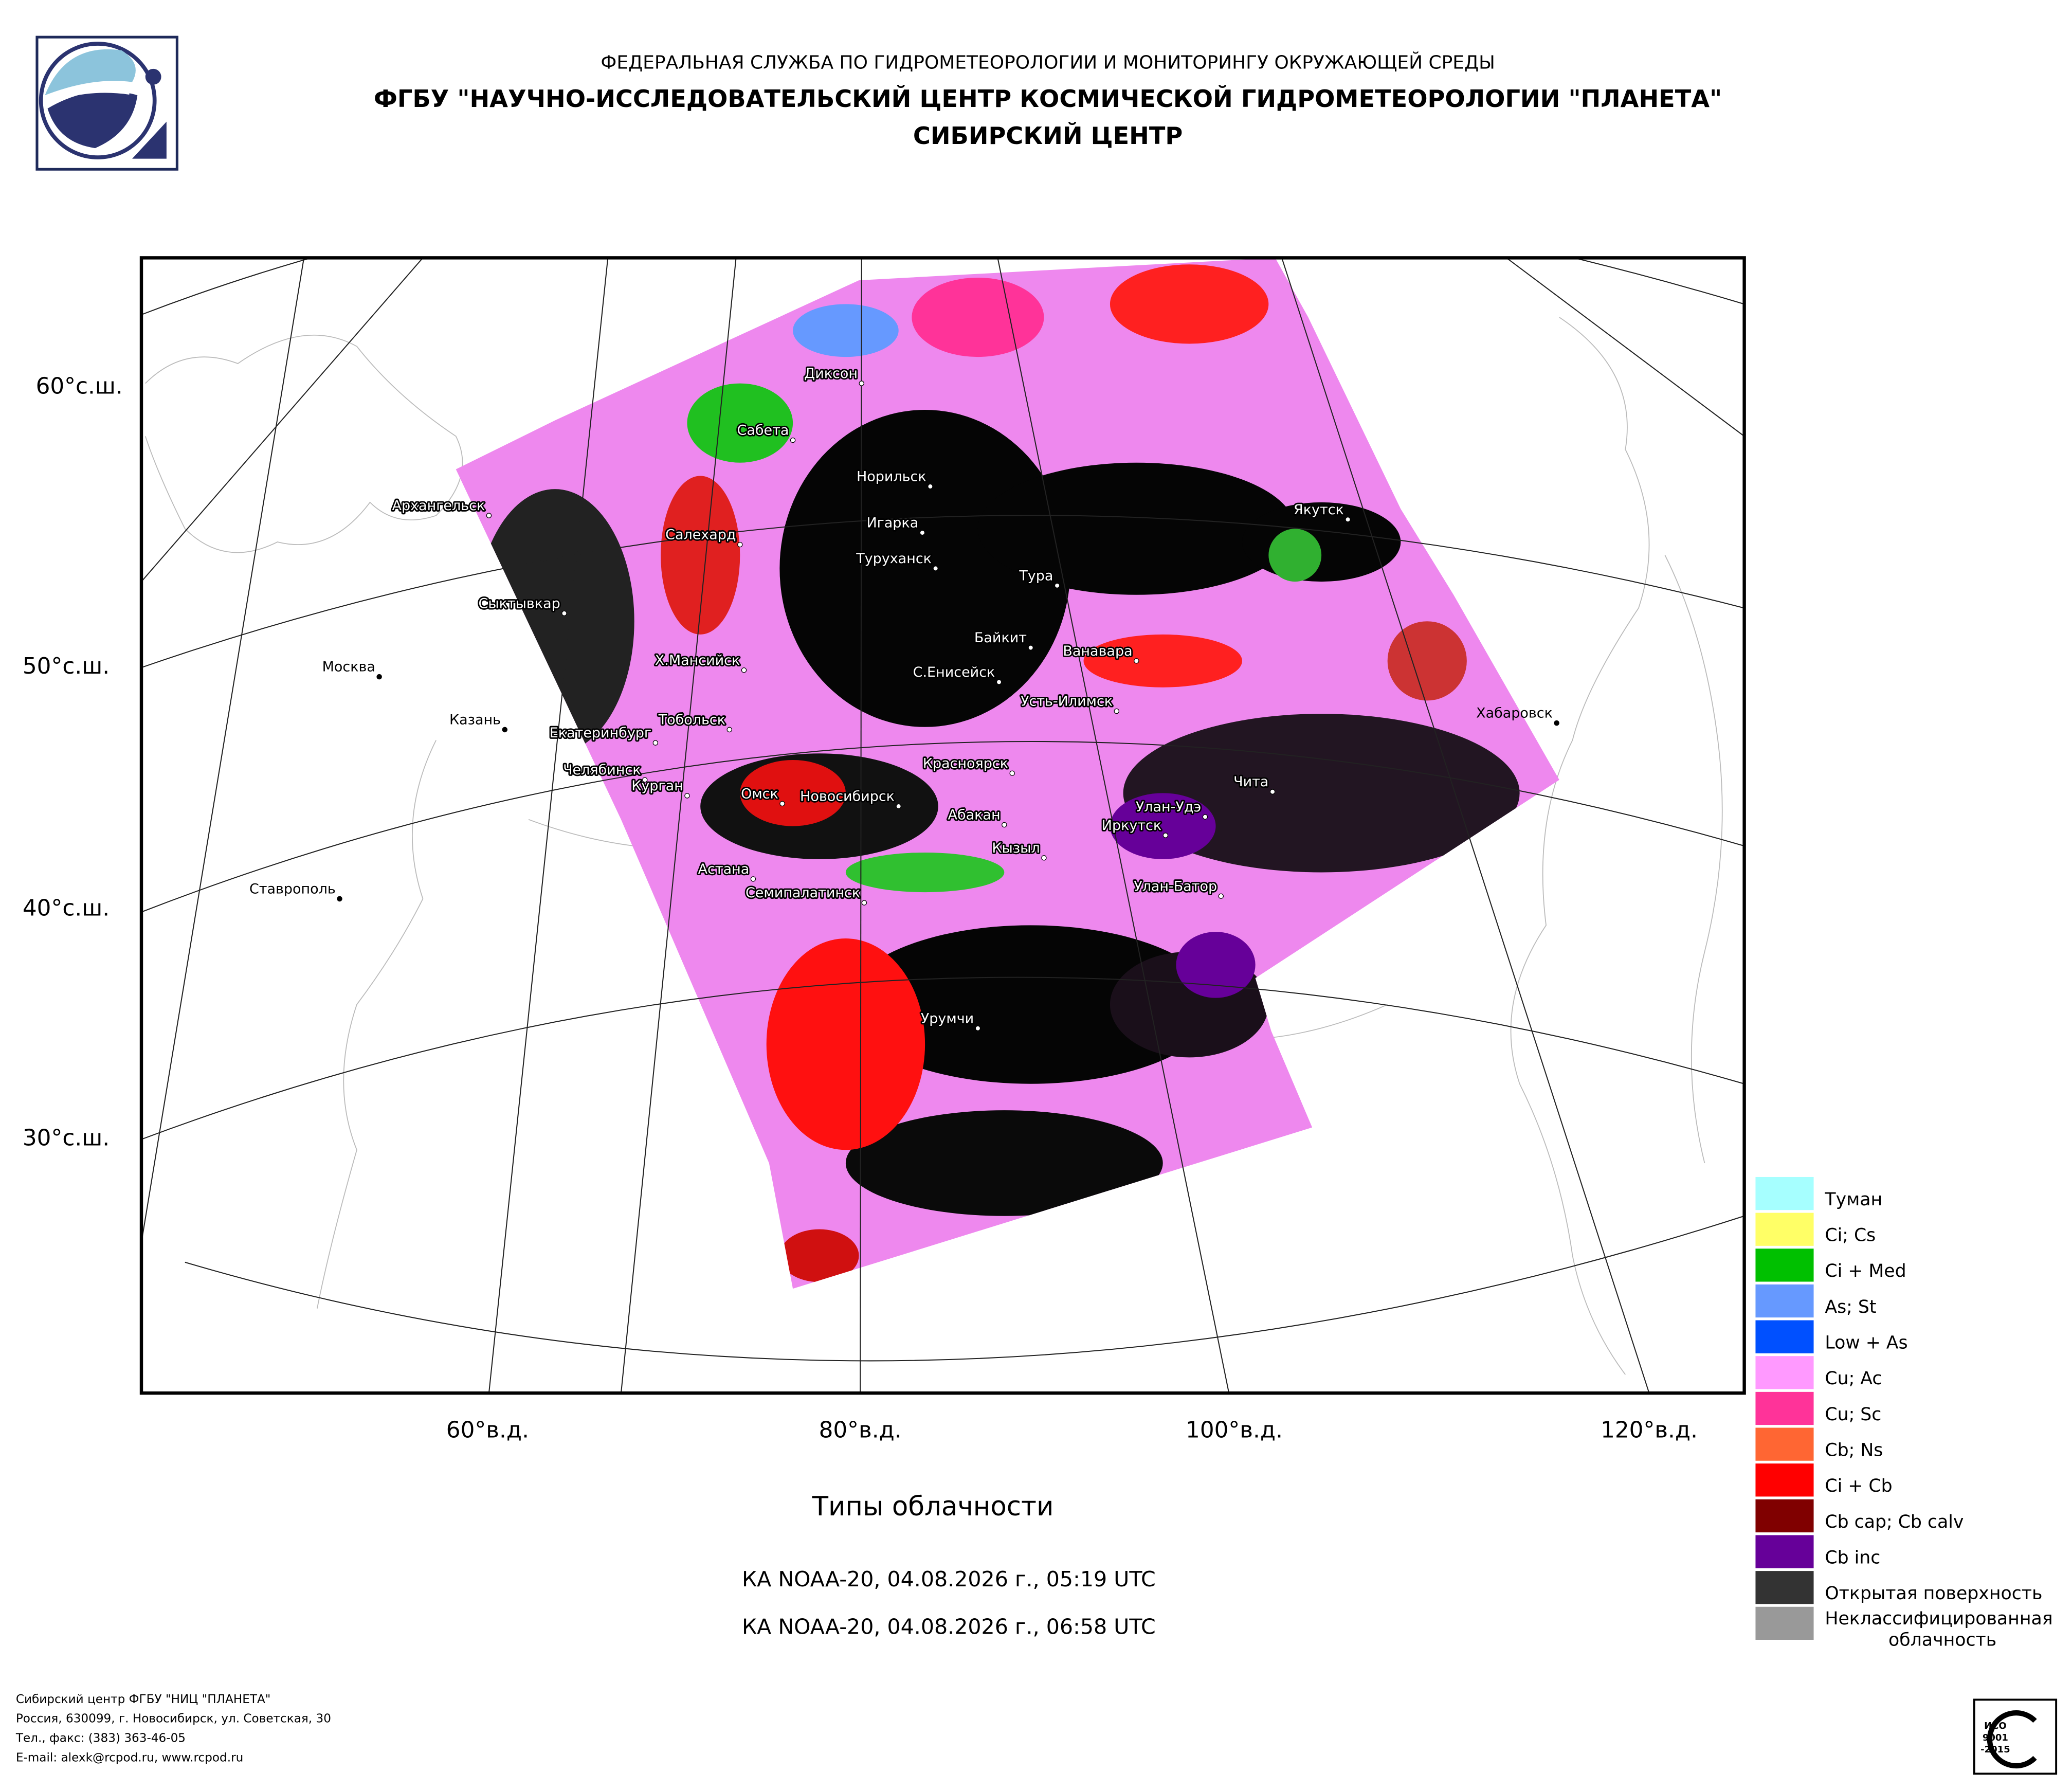 This screenshot has width=2072, height=1791. Describe the element at coordinates (697, 660) in the screenshot. I see `city-label: Х.Мансийск` at that location.